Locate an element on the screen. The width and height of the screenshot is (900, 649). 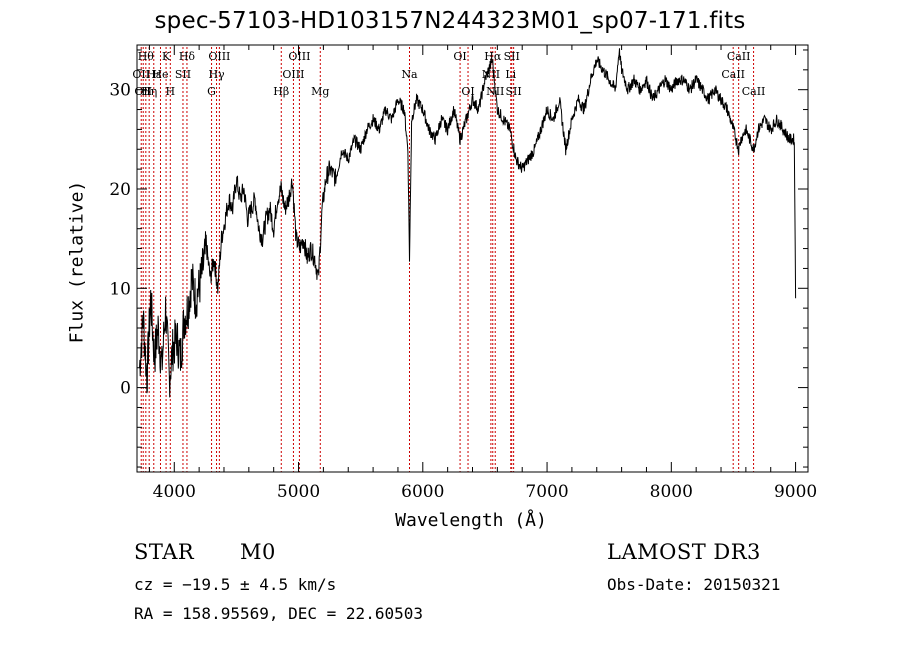
line-marker-label: Hδ is located at coordinates (187, 56).